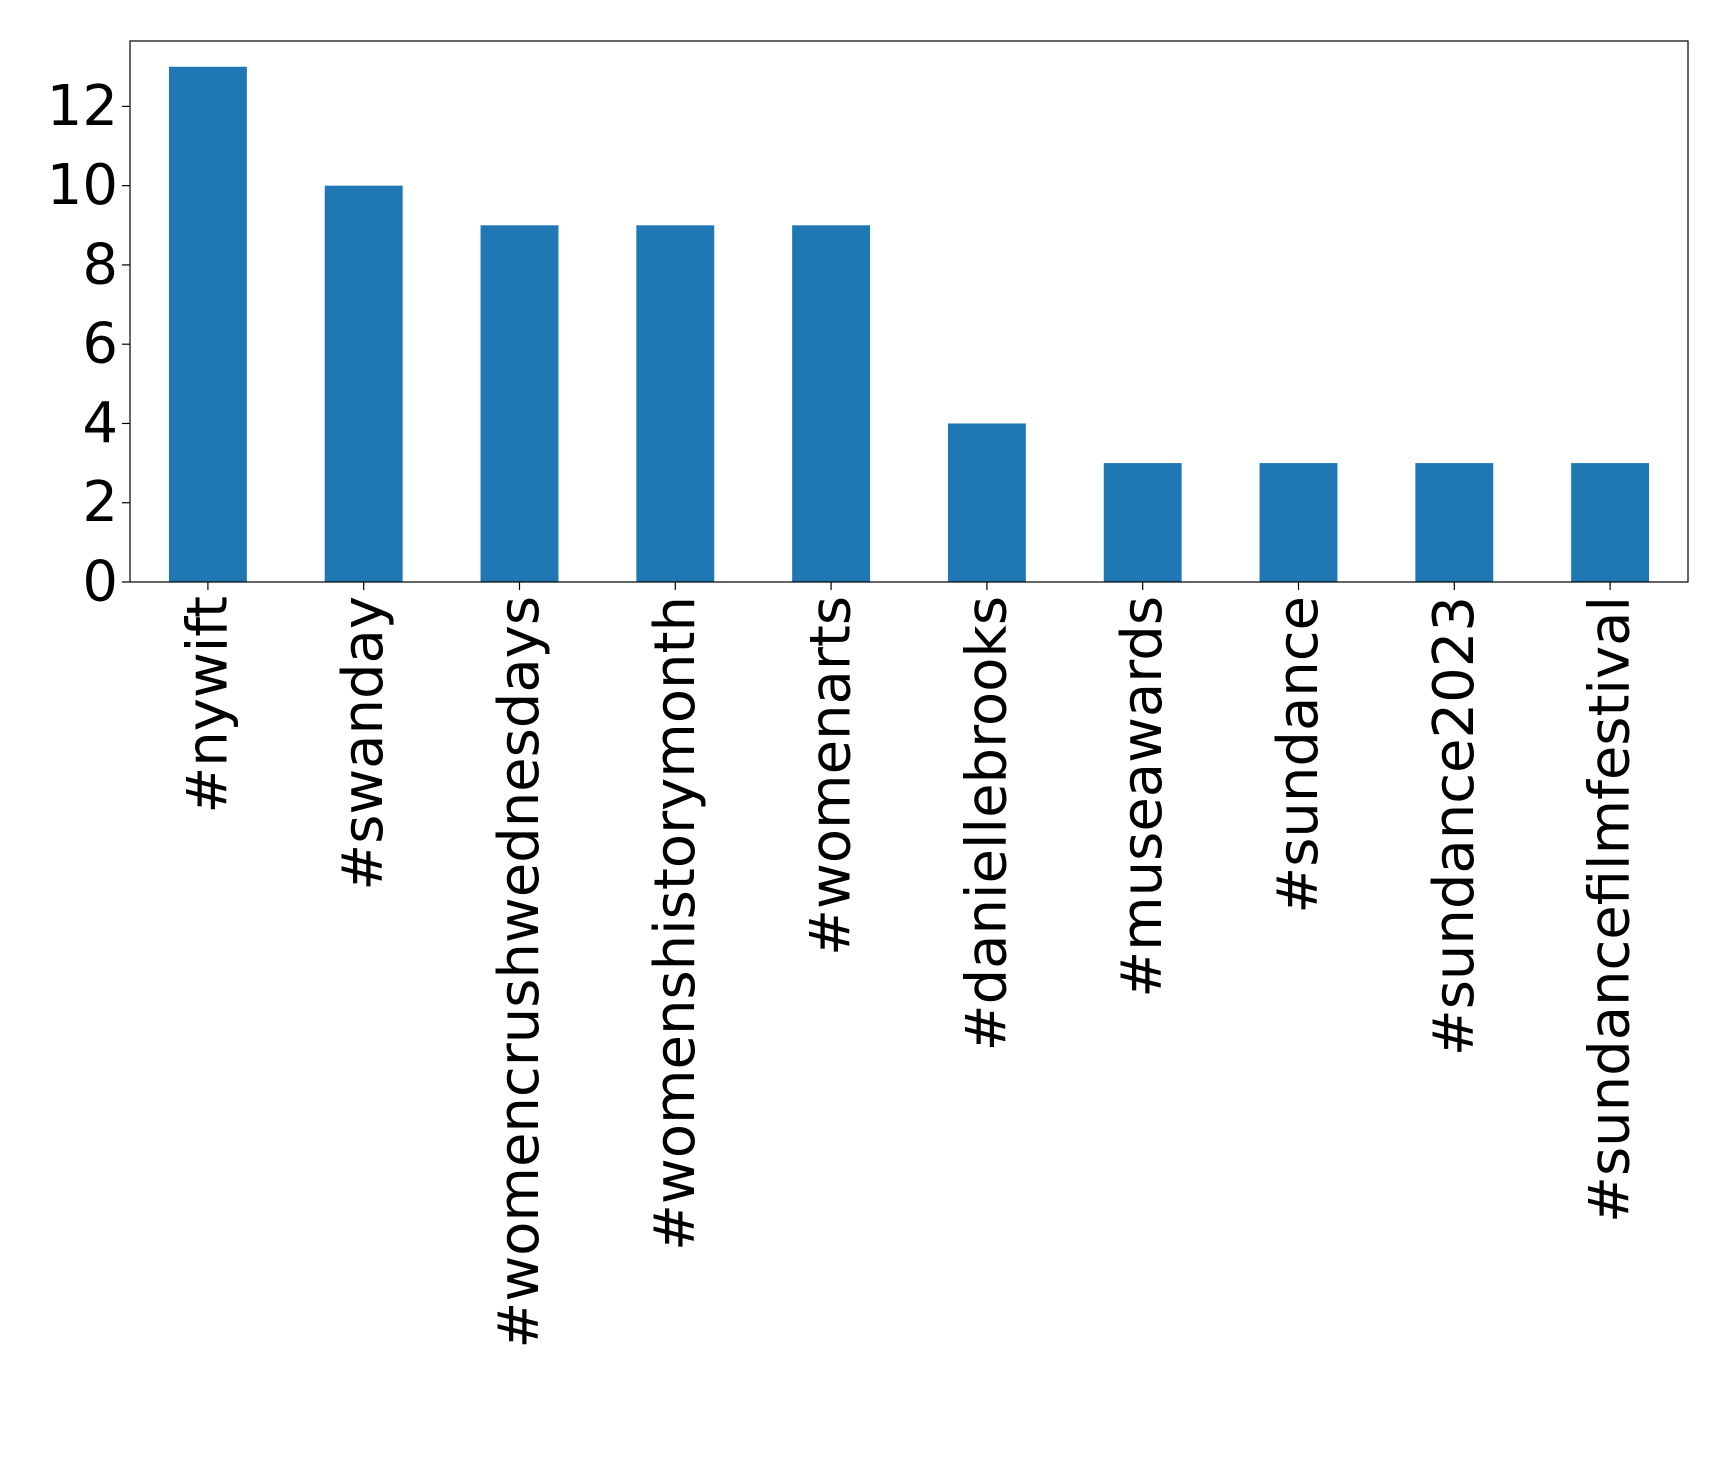  Describe the element at coordinates (82, 185) in the screenshot. I see `y-tick-label: 10` at that location.